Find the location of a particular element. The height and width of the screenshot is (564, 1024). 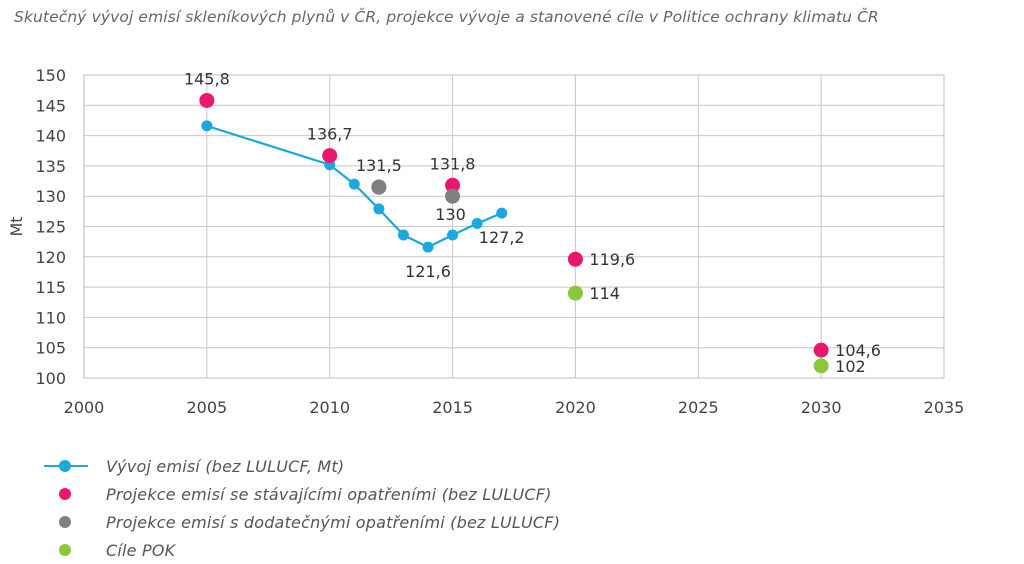

legend-swatch-line-dot is located at coordinates (66, 466).